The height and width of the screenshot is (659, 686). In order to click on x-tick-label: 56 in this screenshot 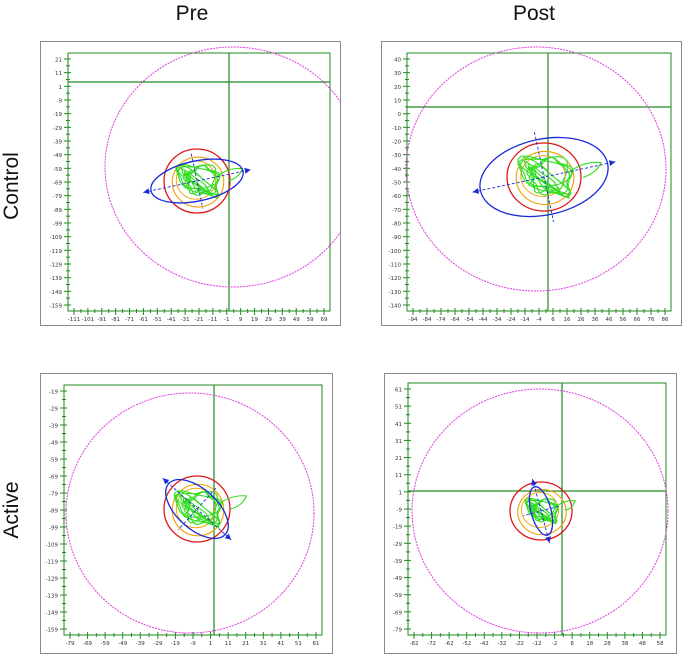, I will do `click(623, 320)`.